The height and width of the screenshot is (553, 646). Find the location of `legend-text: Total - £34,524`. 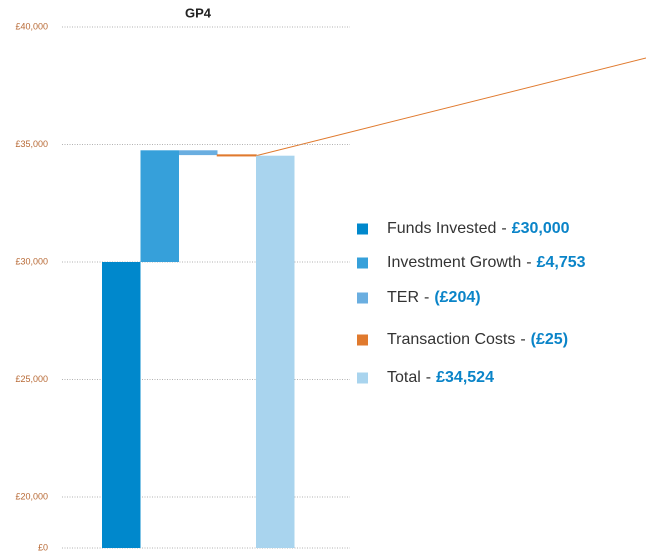

legend-text: Total - £34,524 is located at coordinates (440, 377).